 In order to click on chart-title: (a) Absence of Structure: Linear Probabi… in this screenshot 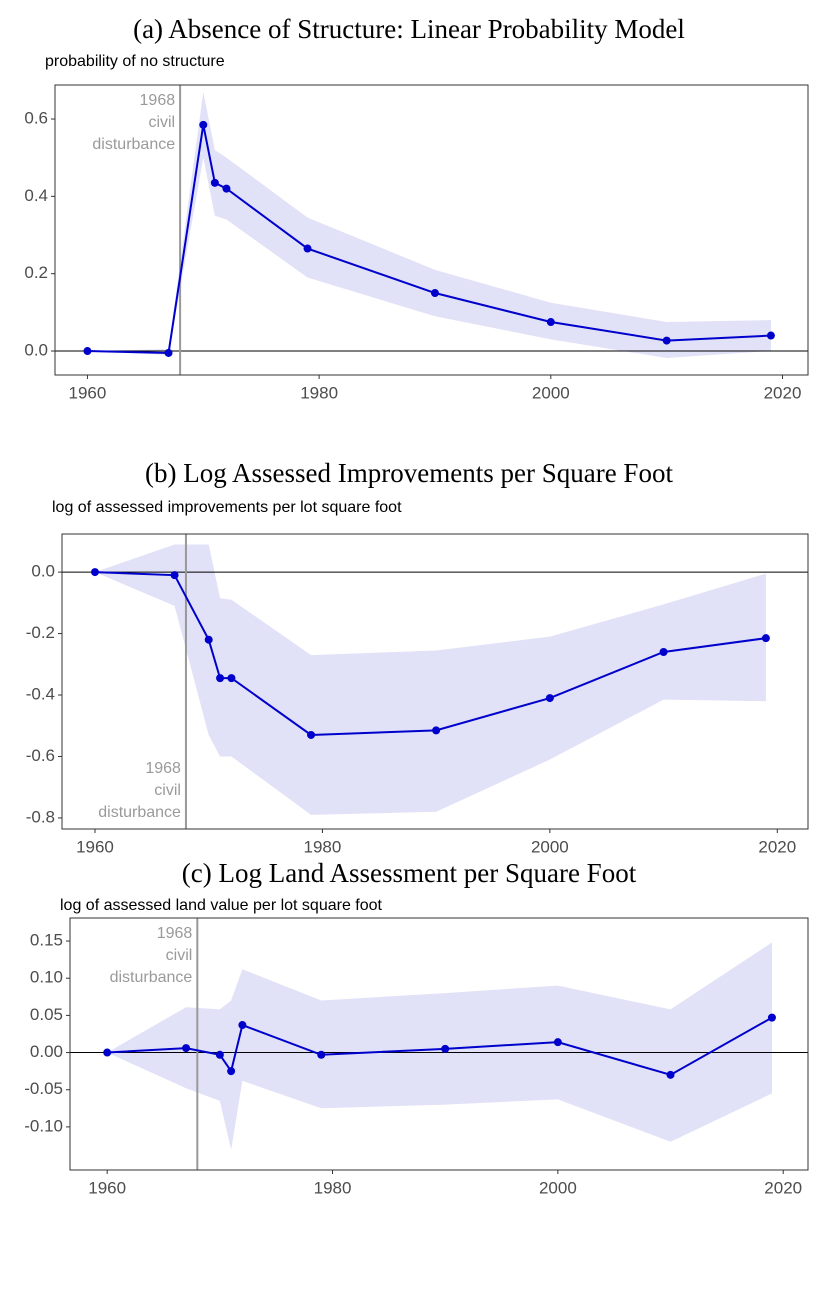, I will do `click(409, 29)`.